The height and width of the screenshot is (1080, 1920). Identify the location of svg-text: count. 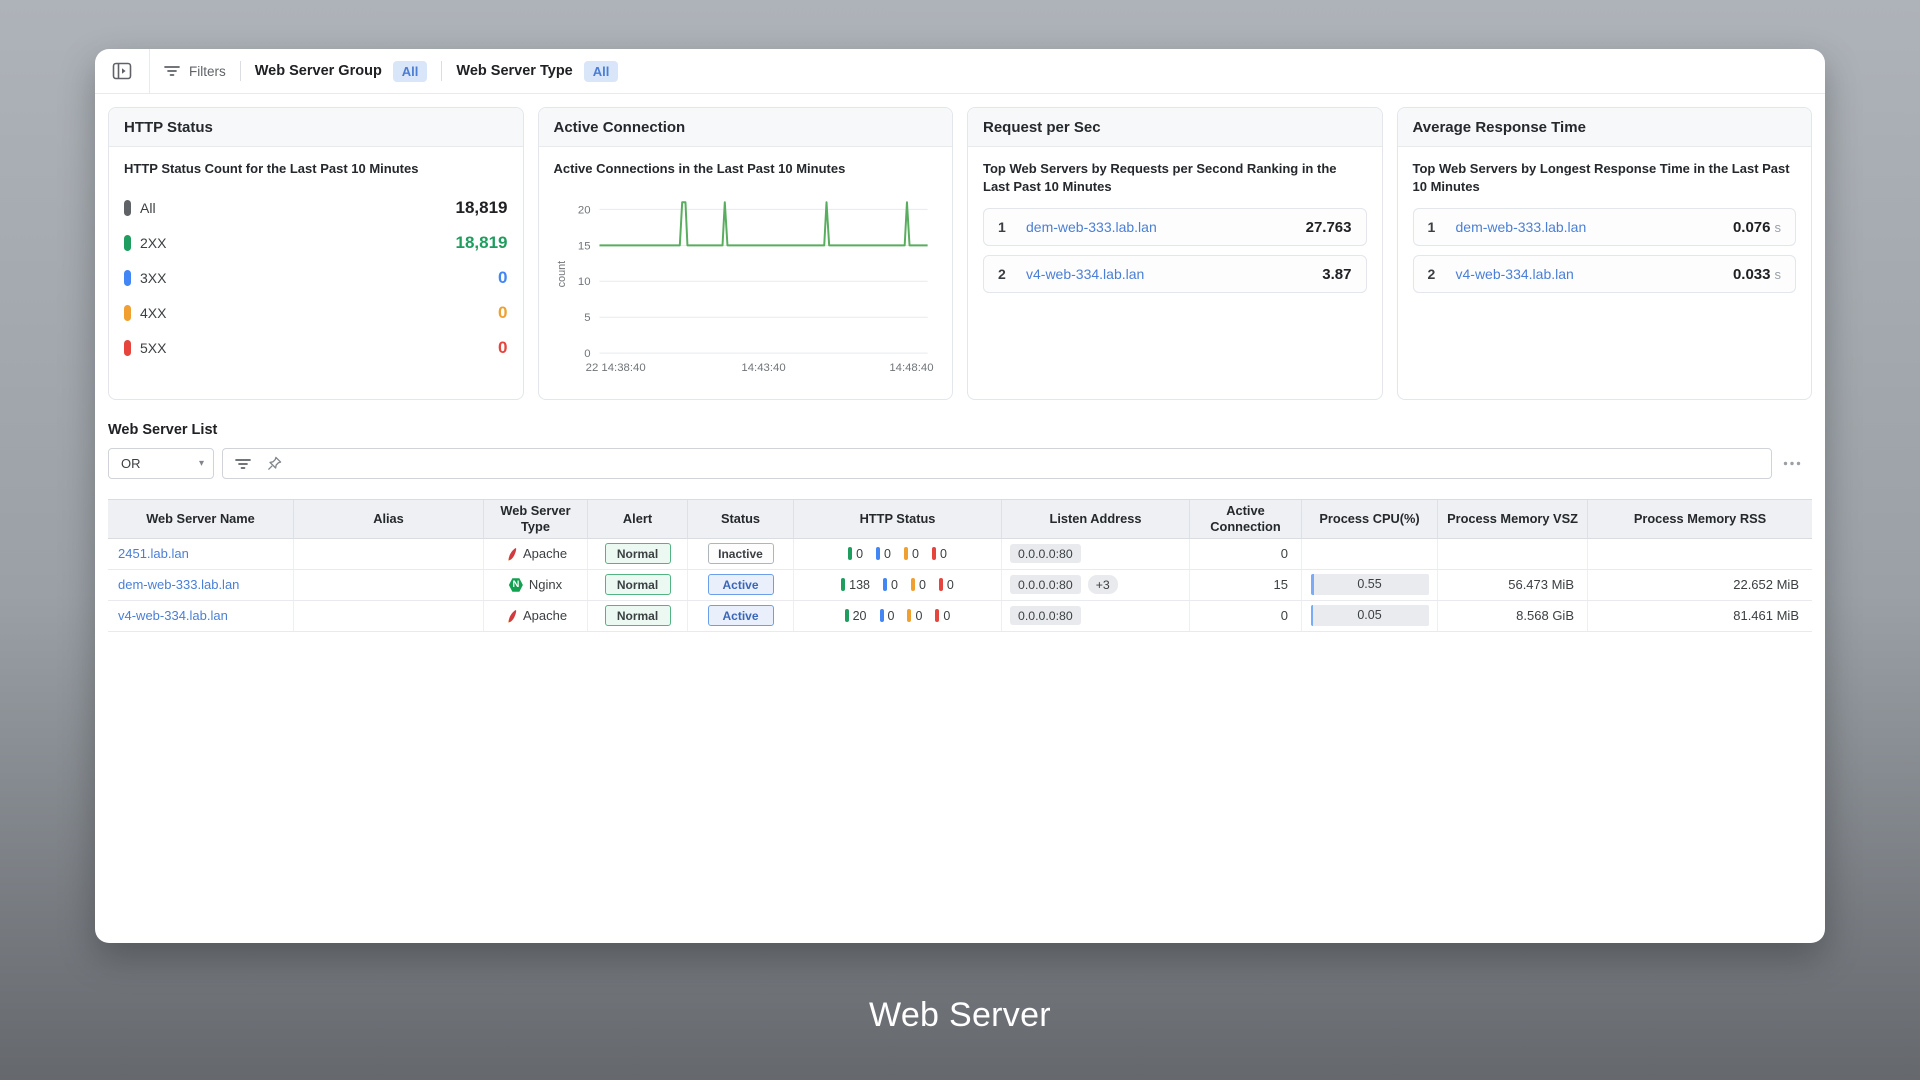
(561, 273).